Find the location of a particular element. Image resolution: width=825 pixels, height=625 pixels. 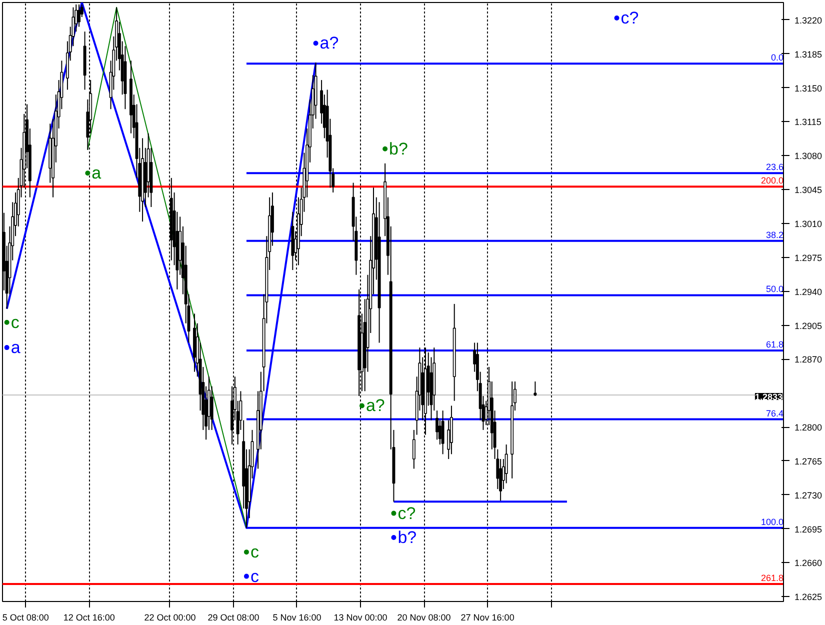

x-tick-label: 13 Nov 00:00 is located at coordinates (361, 617).